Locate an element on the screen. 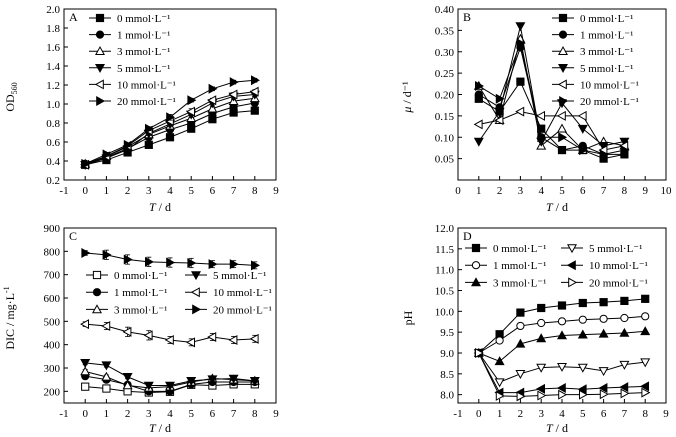 This screenshot has width=676, height=437. y-tick-label: 0.05 is located at coordinates (445, 160).